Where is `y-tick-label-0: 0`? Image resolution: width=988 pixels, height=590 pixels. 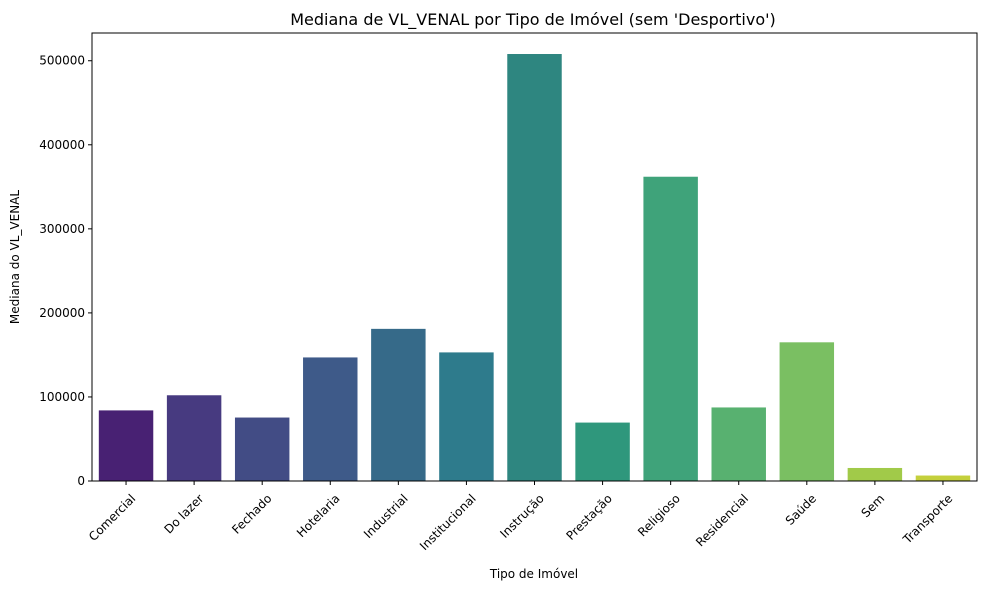 y-tick-label-0: 0 is located at coordinates (81, 481).